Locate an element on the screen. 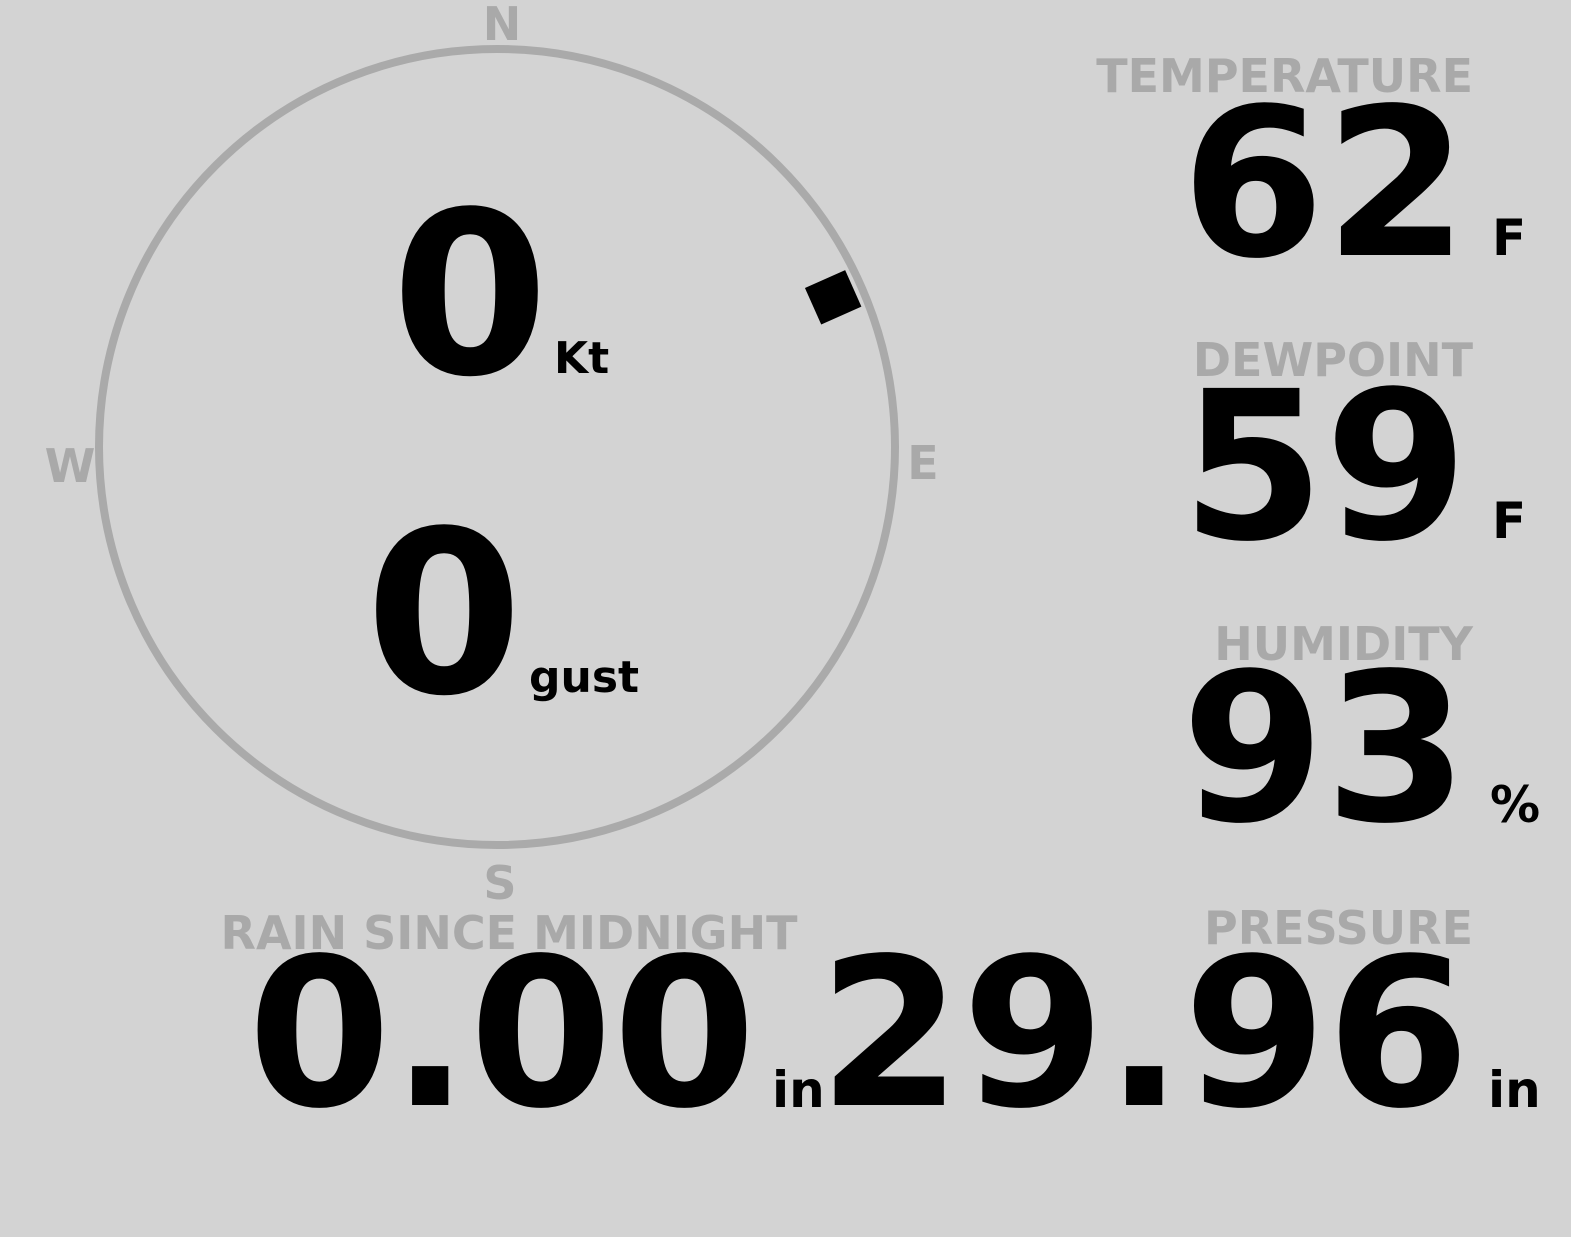 The height and width of the screenshot is (1237, 1571). compass-s: S is located at coordinates (499, 883).